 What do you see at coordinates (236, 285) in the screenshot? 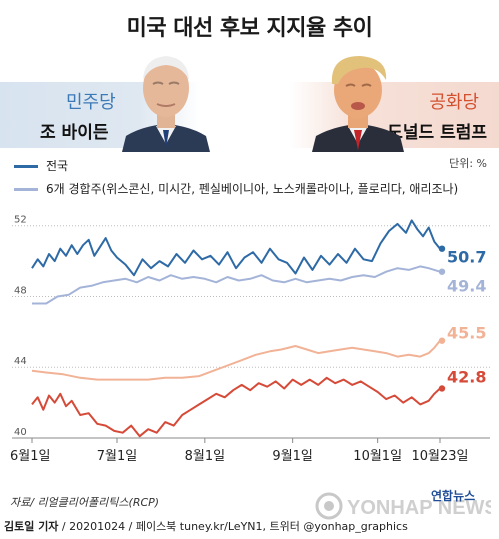
I see `series-line-biden-battleground` at bounding box center [236, 285].